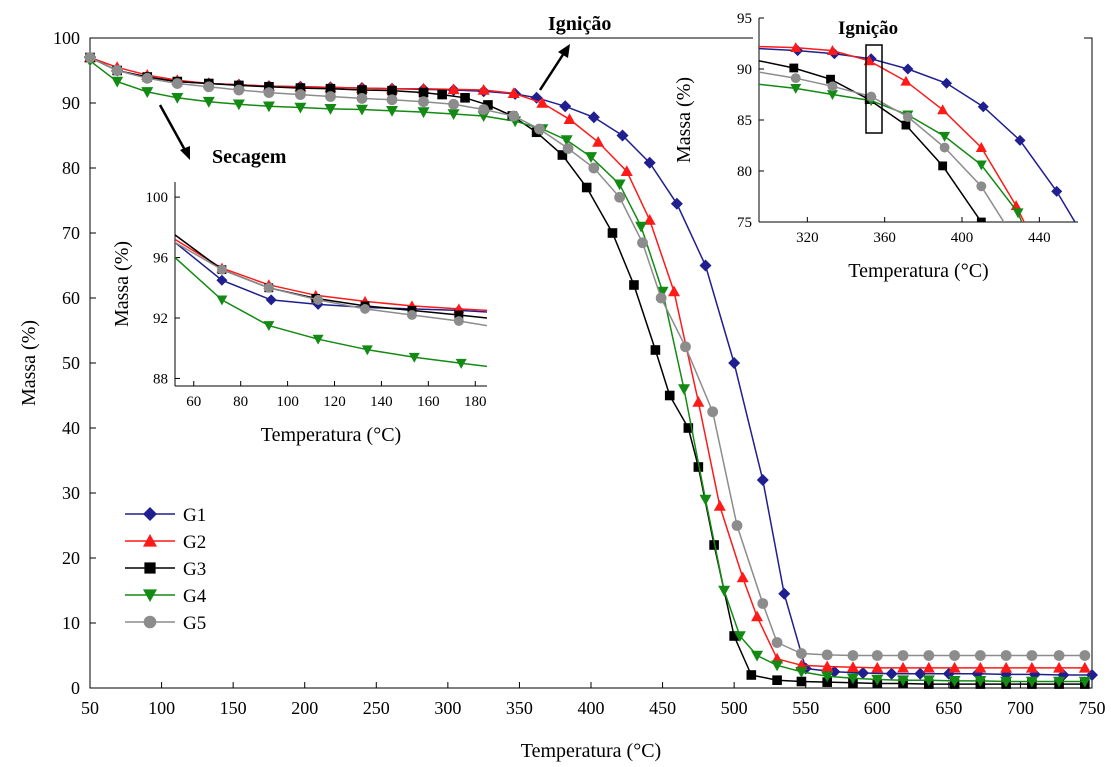  What do you see at coordinates (160, 319) in the screenshot?
I see `inset-y-tick-label: 92` at bounding box center [160, 319].